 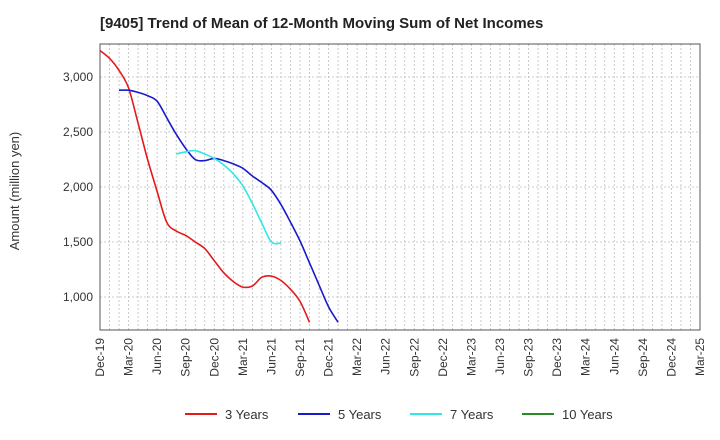 I want to click on x-tick-label: Dec-20, so click(x=214, y=357).